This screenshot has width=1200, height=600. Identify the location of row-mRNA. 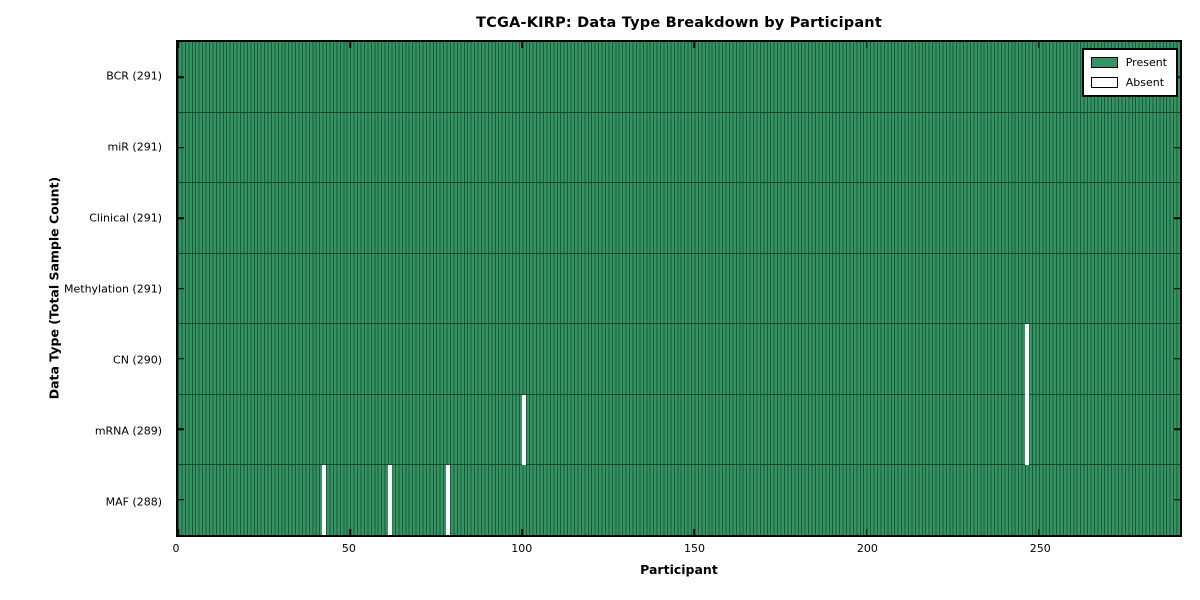
(679, 430).